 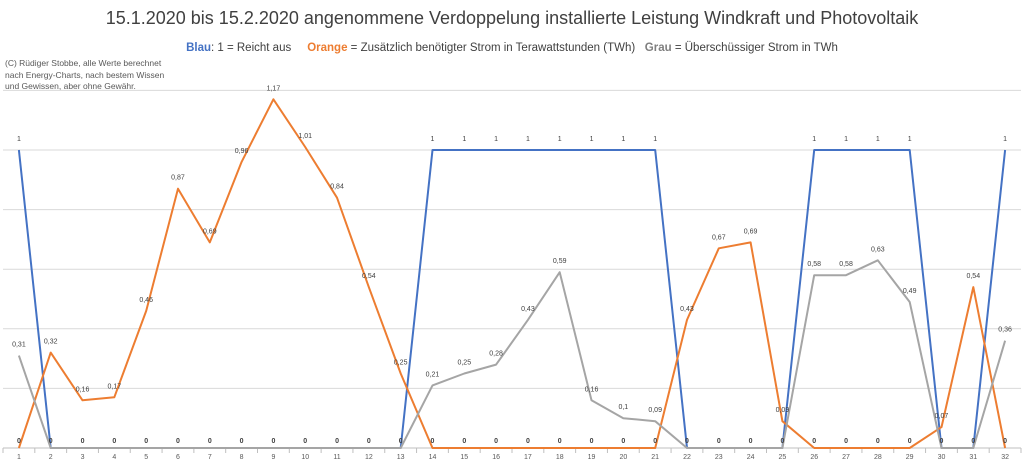 I want to click on data-label: 0,87, so click(x=178, y=178).